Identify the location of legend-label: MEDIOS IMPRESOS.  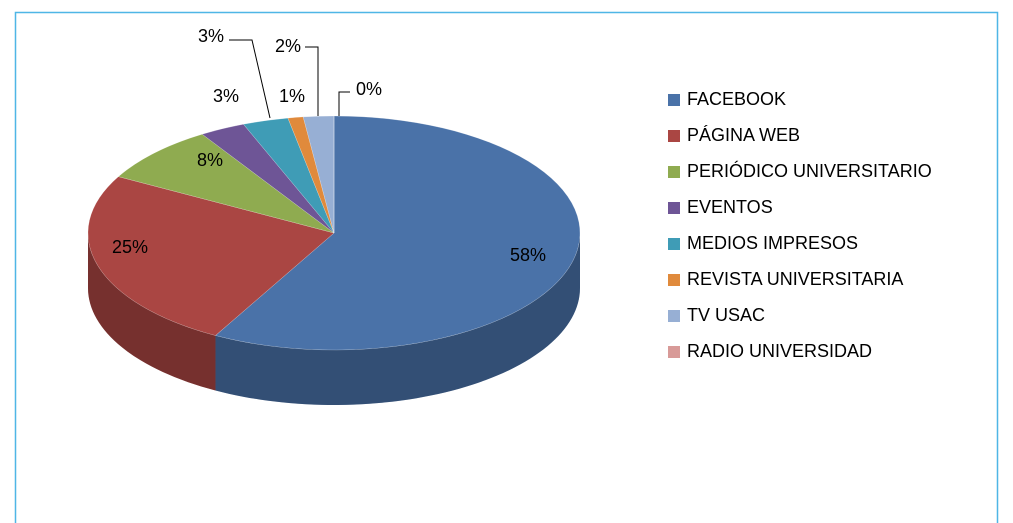
(772, 243).